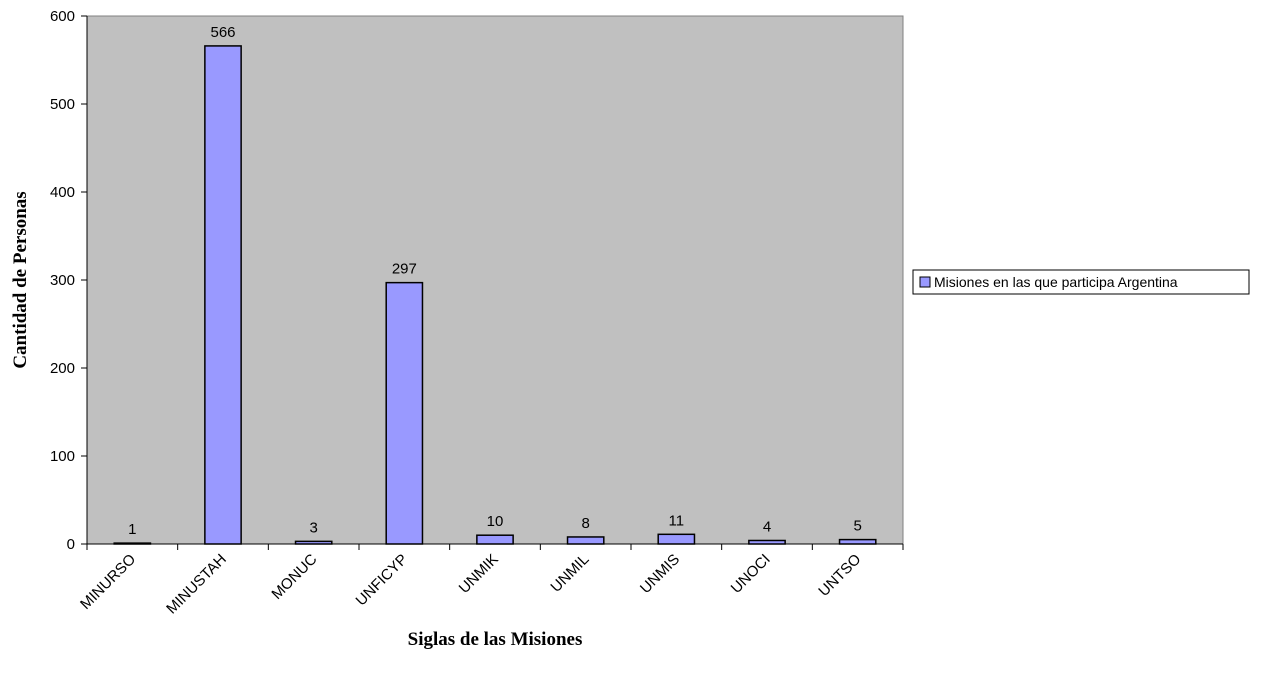 The width and height of the screenshot is (1261, 678). What do you see at coordinates (495, 639) in the screenshot?
I see `x-axis-title: Siglas de las Misiones` at bounding box center [495, 639].